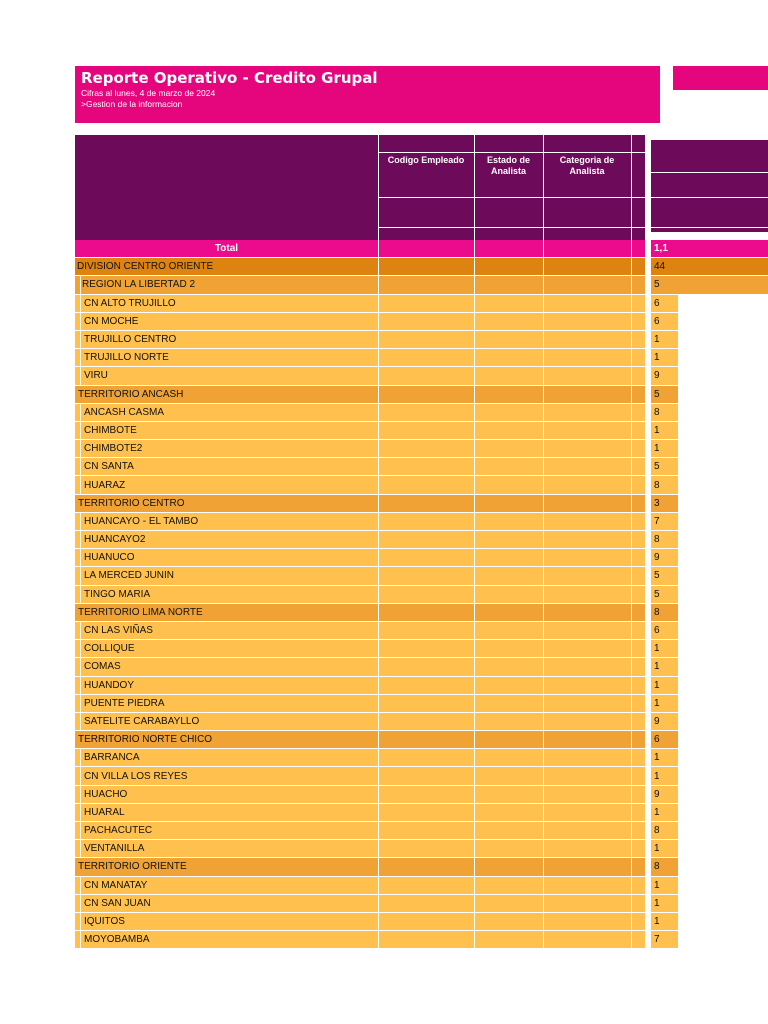 This screenshot has width=768, height=1024. I want to click on row-label-cell: CN LAS VIÑAS, so click(226, 631).